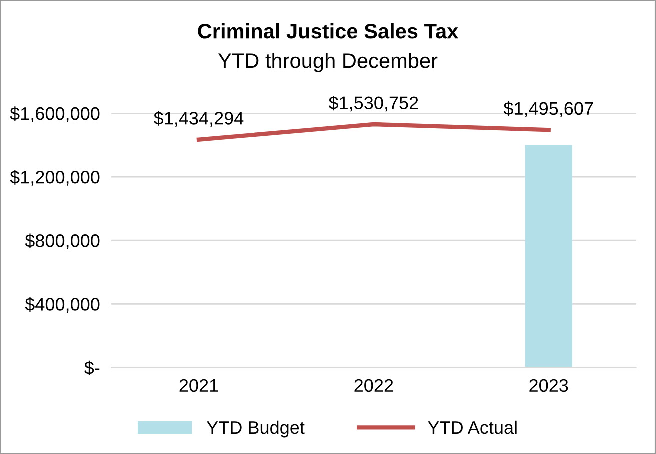 Image resolution: width=656 pixels, height=454 pixels. Describe the element at coordinates (328, 31) in the screenshot. I see `chart-title: Criminal Justice Sales Tax` at that location.